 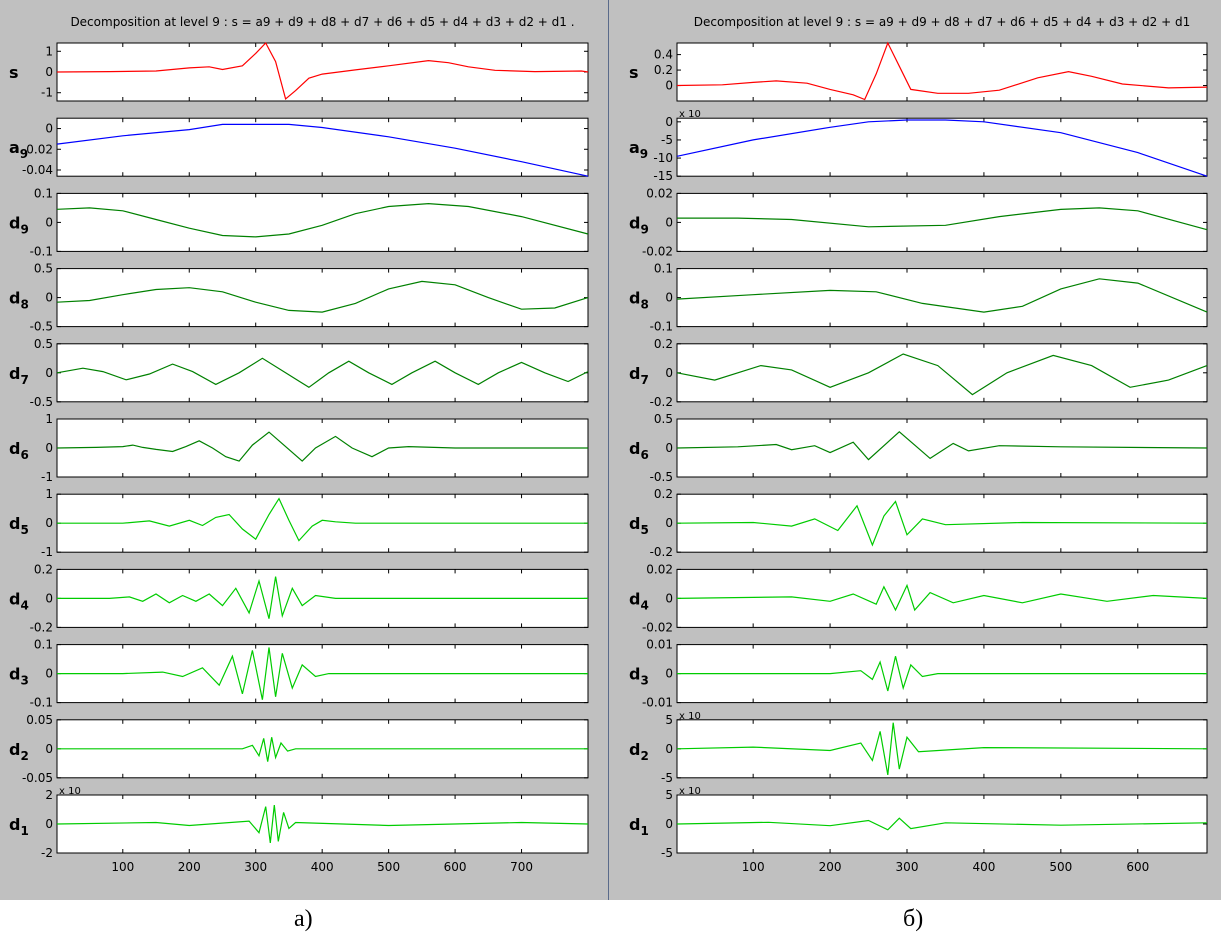 What do you see at coordinates (830, 867) in the screenshot?
I see `x-tick-label: 200` at bounding box center [830, 867].